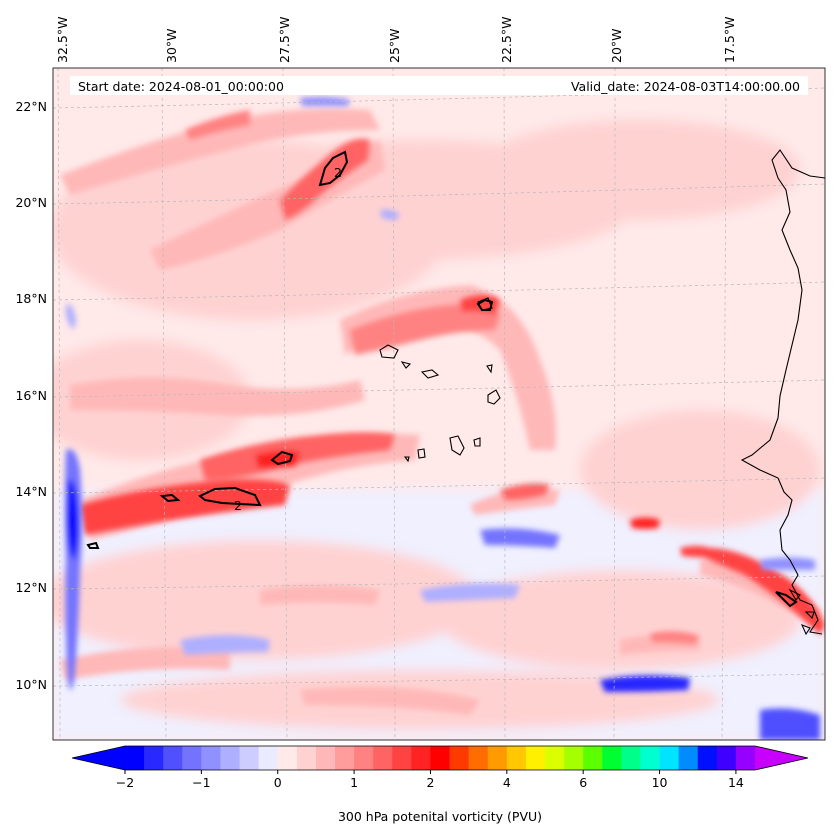 The image size is (837, 836). Describe the element at coordinates (201, 782) in the screenshot. I see `colorbar-tick-label: −1` at that location.